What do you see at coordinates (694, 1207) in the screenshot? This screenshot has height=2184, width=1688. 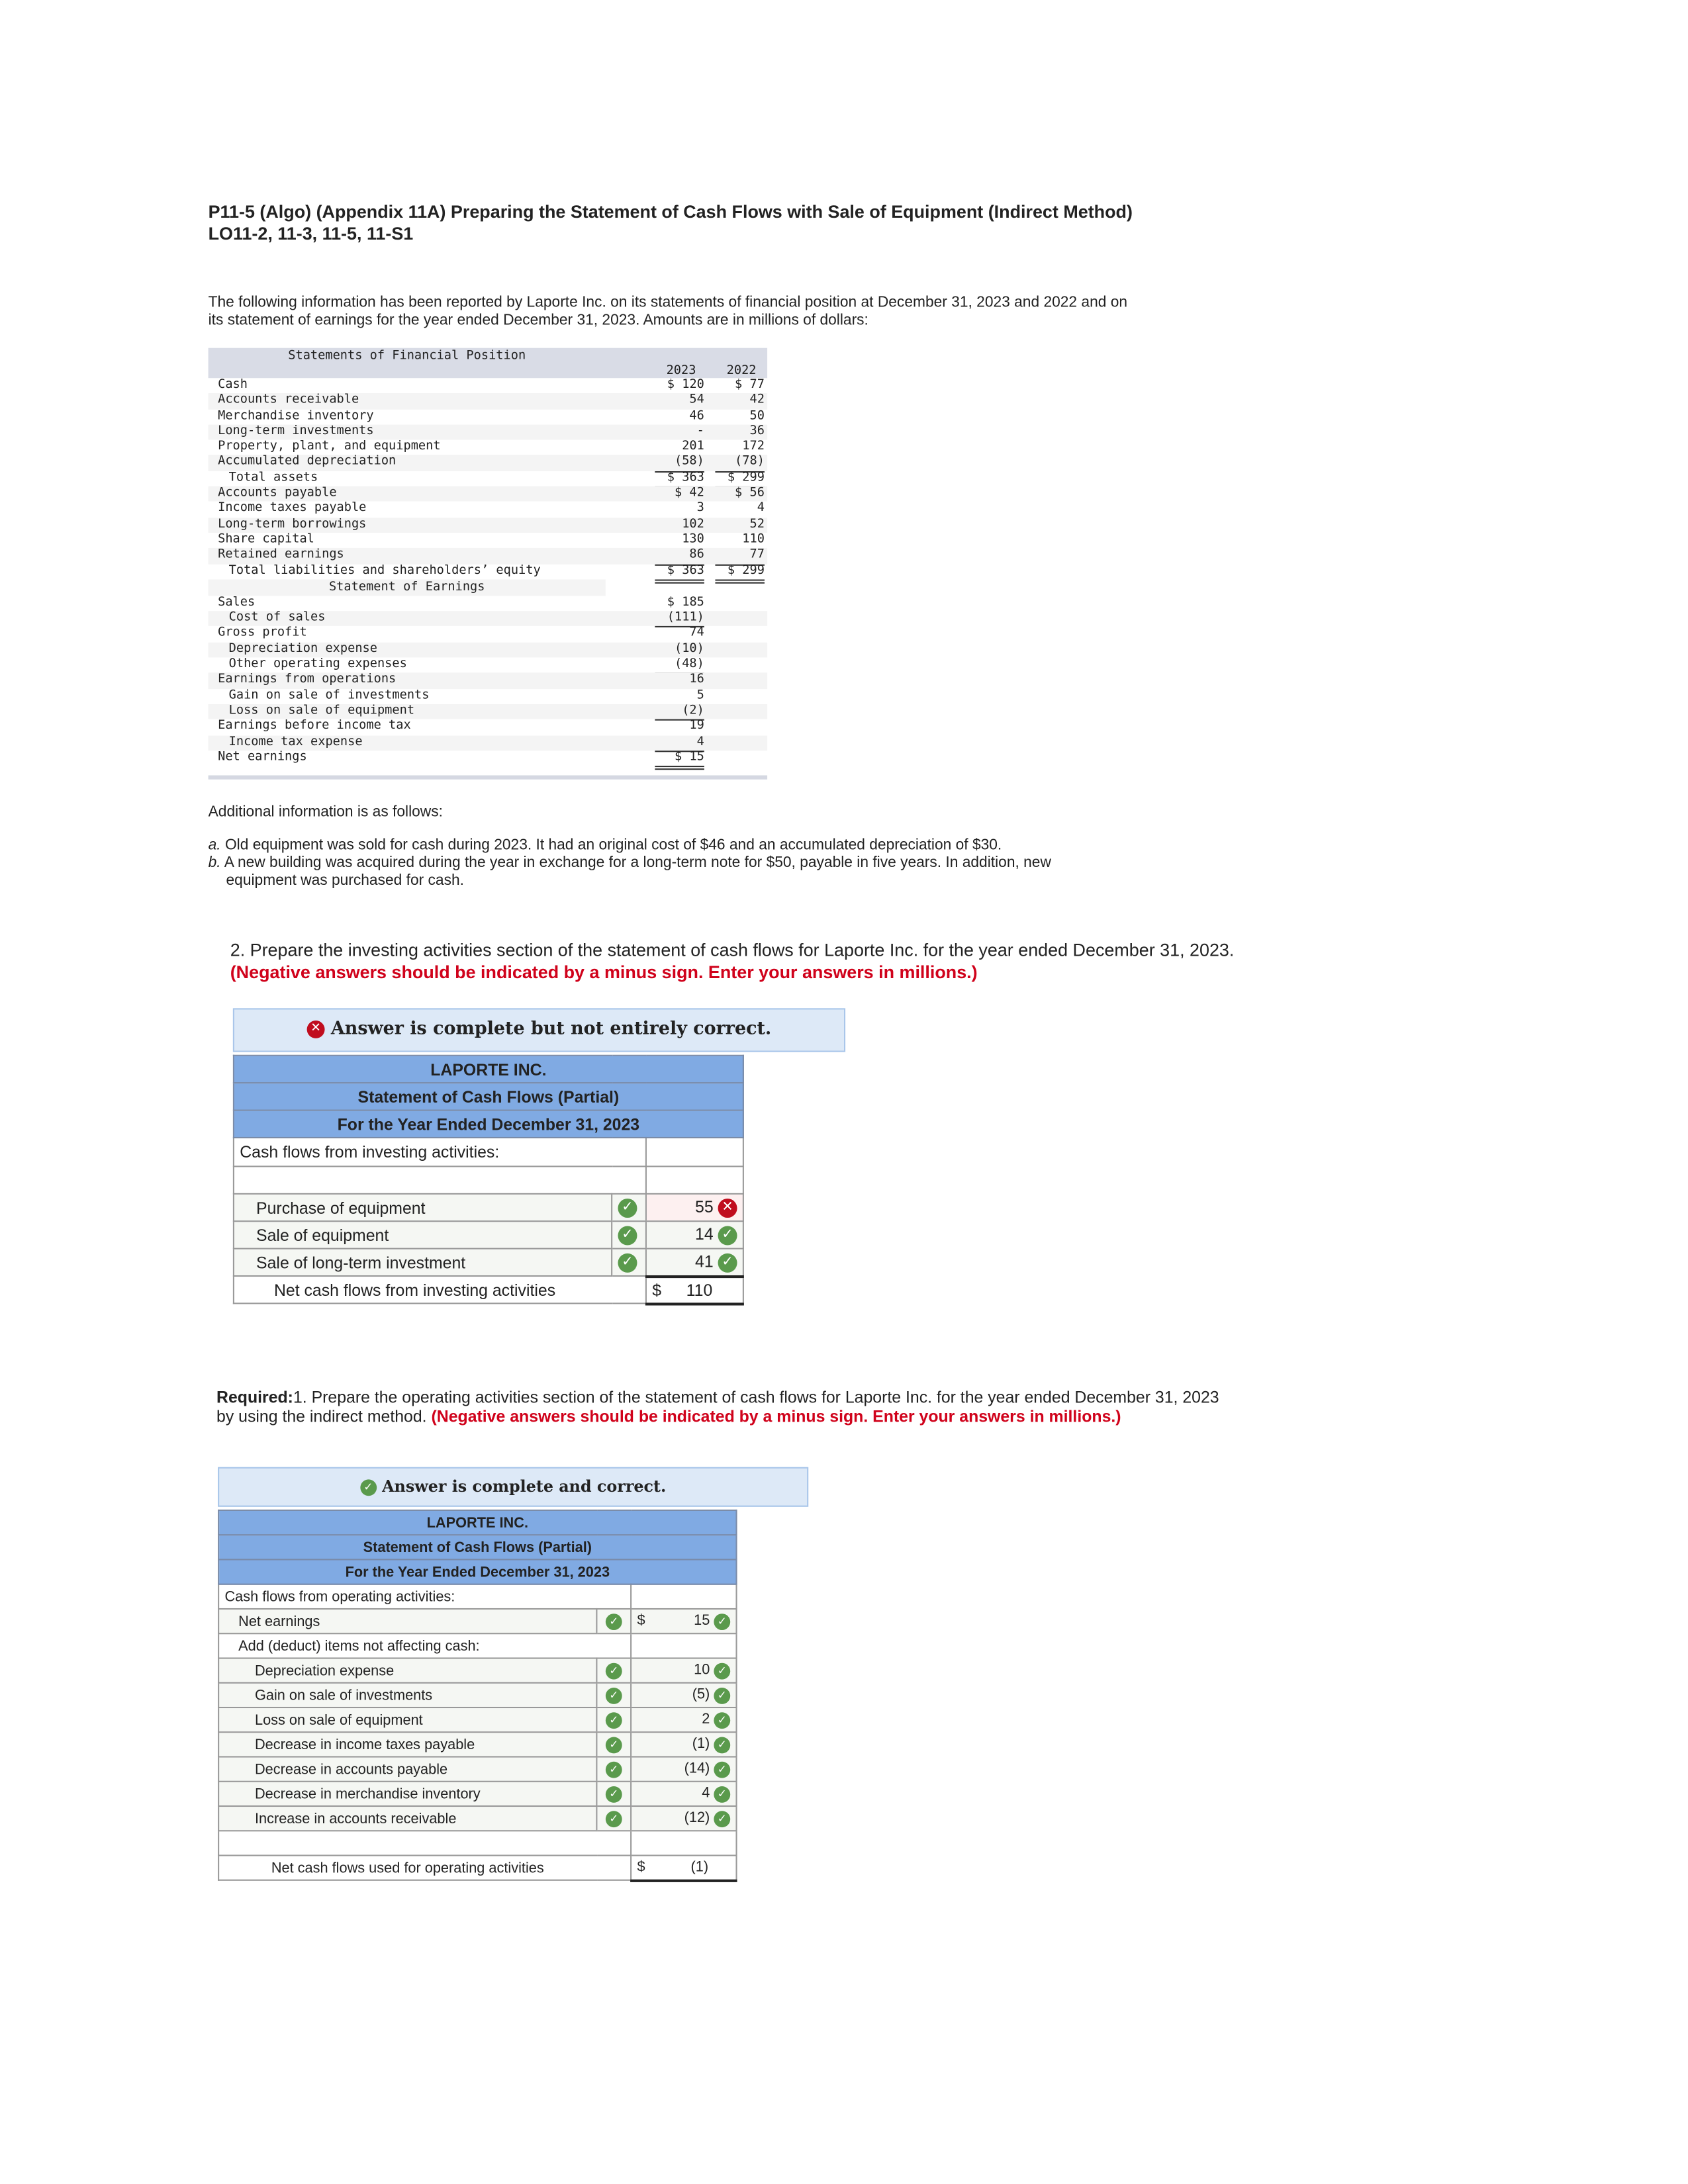 I see `amount-input: 55 ✕` at bounding box center [694, 1207].